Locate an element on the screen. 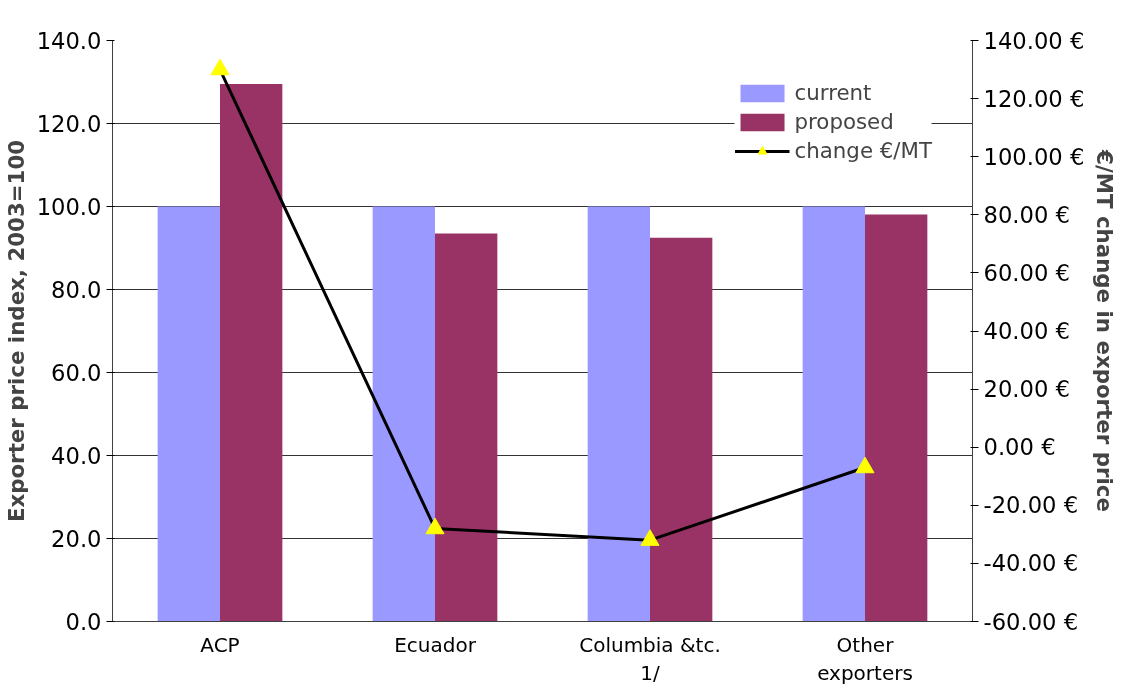 This screenshot has height=693, width=1124. x-tick-label: Ecuador is located at coordinates (435, 644).